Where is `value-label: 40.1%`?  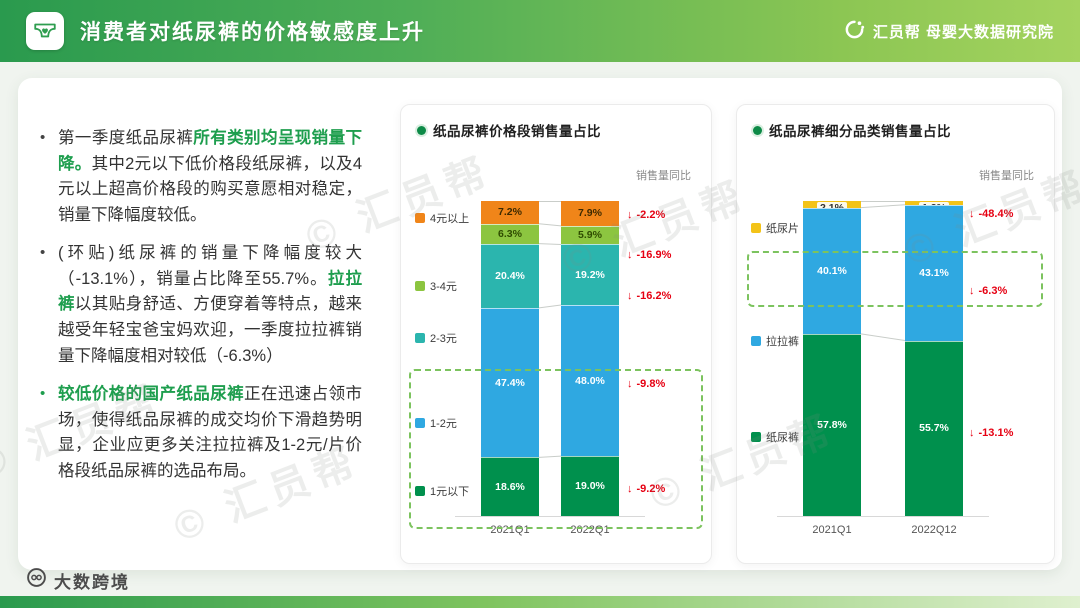
value-label: 40.1% is located at coordinates (832, 270).